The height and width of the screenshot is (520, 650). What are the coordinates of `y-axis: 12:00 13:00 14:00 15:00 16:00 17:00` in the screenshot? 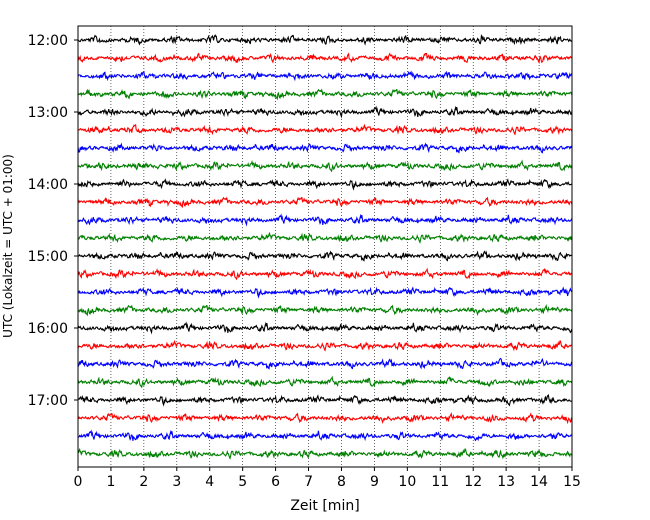 It's located at (53, 221).